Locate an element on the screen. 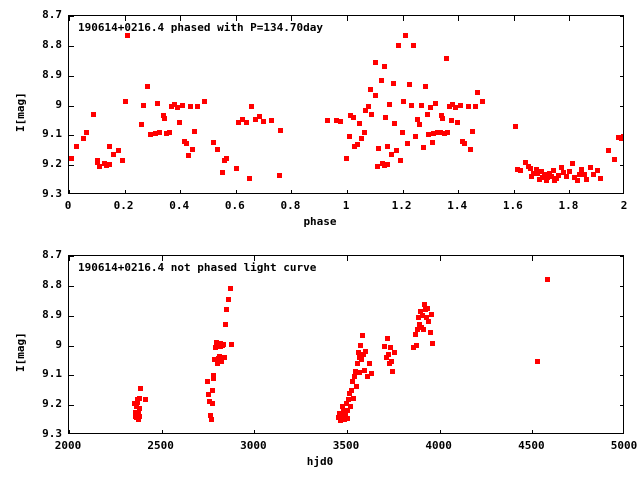 The image size is (640, 480). x-tick-label: 4000 is located at coordinates (438, 445).